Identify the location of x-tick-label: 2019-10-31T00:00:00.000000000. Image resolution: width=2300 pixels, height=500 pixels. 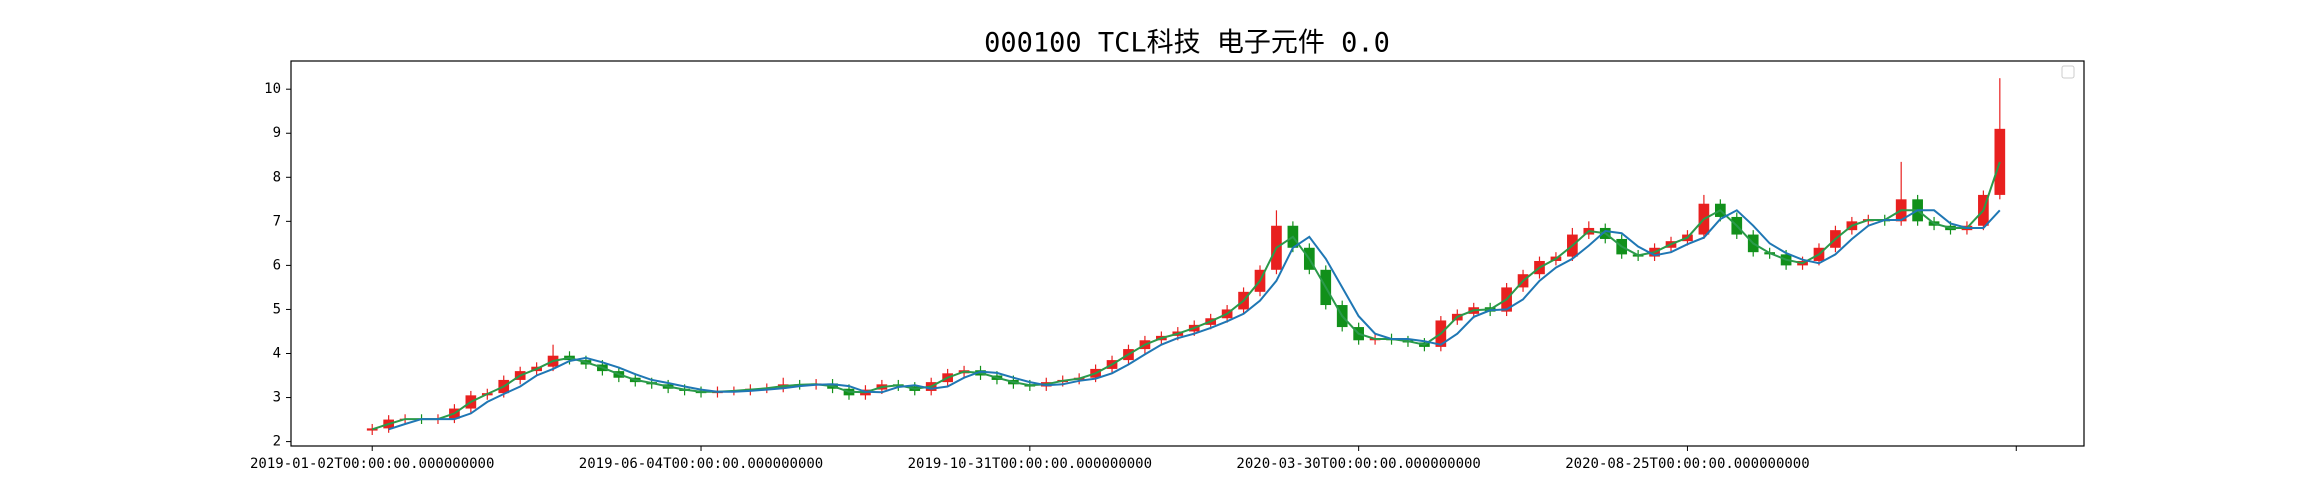
(1030, 464).